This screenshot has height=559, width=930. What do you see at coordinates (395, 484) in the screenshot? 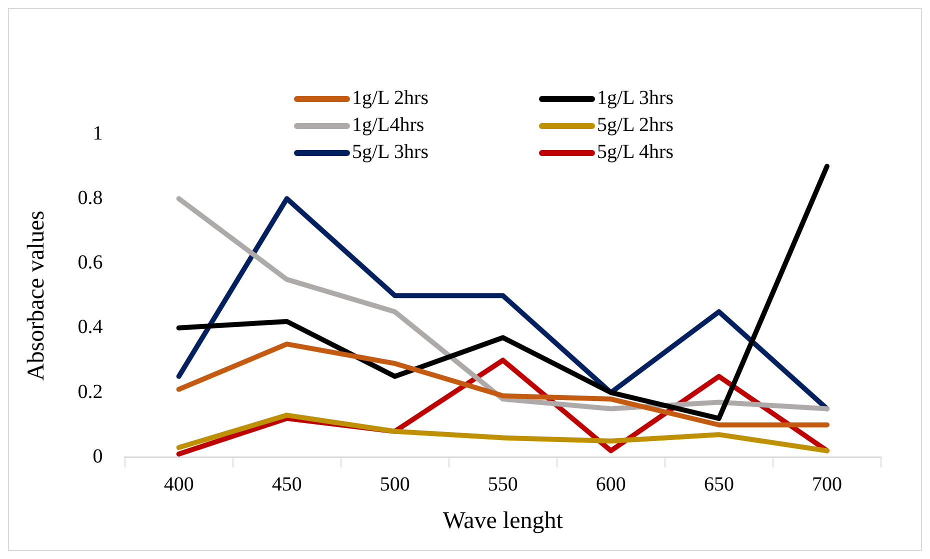
I see `x-tick-label: 500` at bounding box center [395, 484].